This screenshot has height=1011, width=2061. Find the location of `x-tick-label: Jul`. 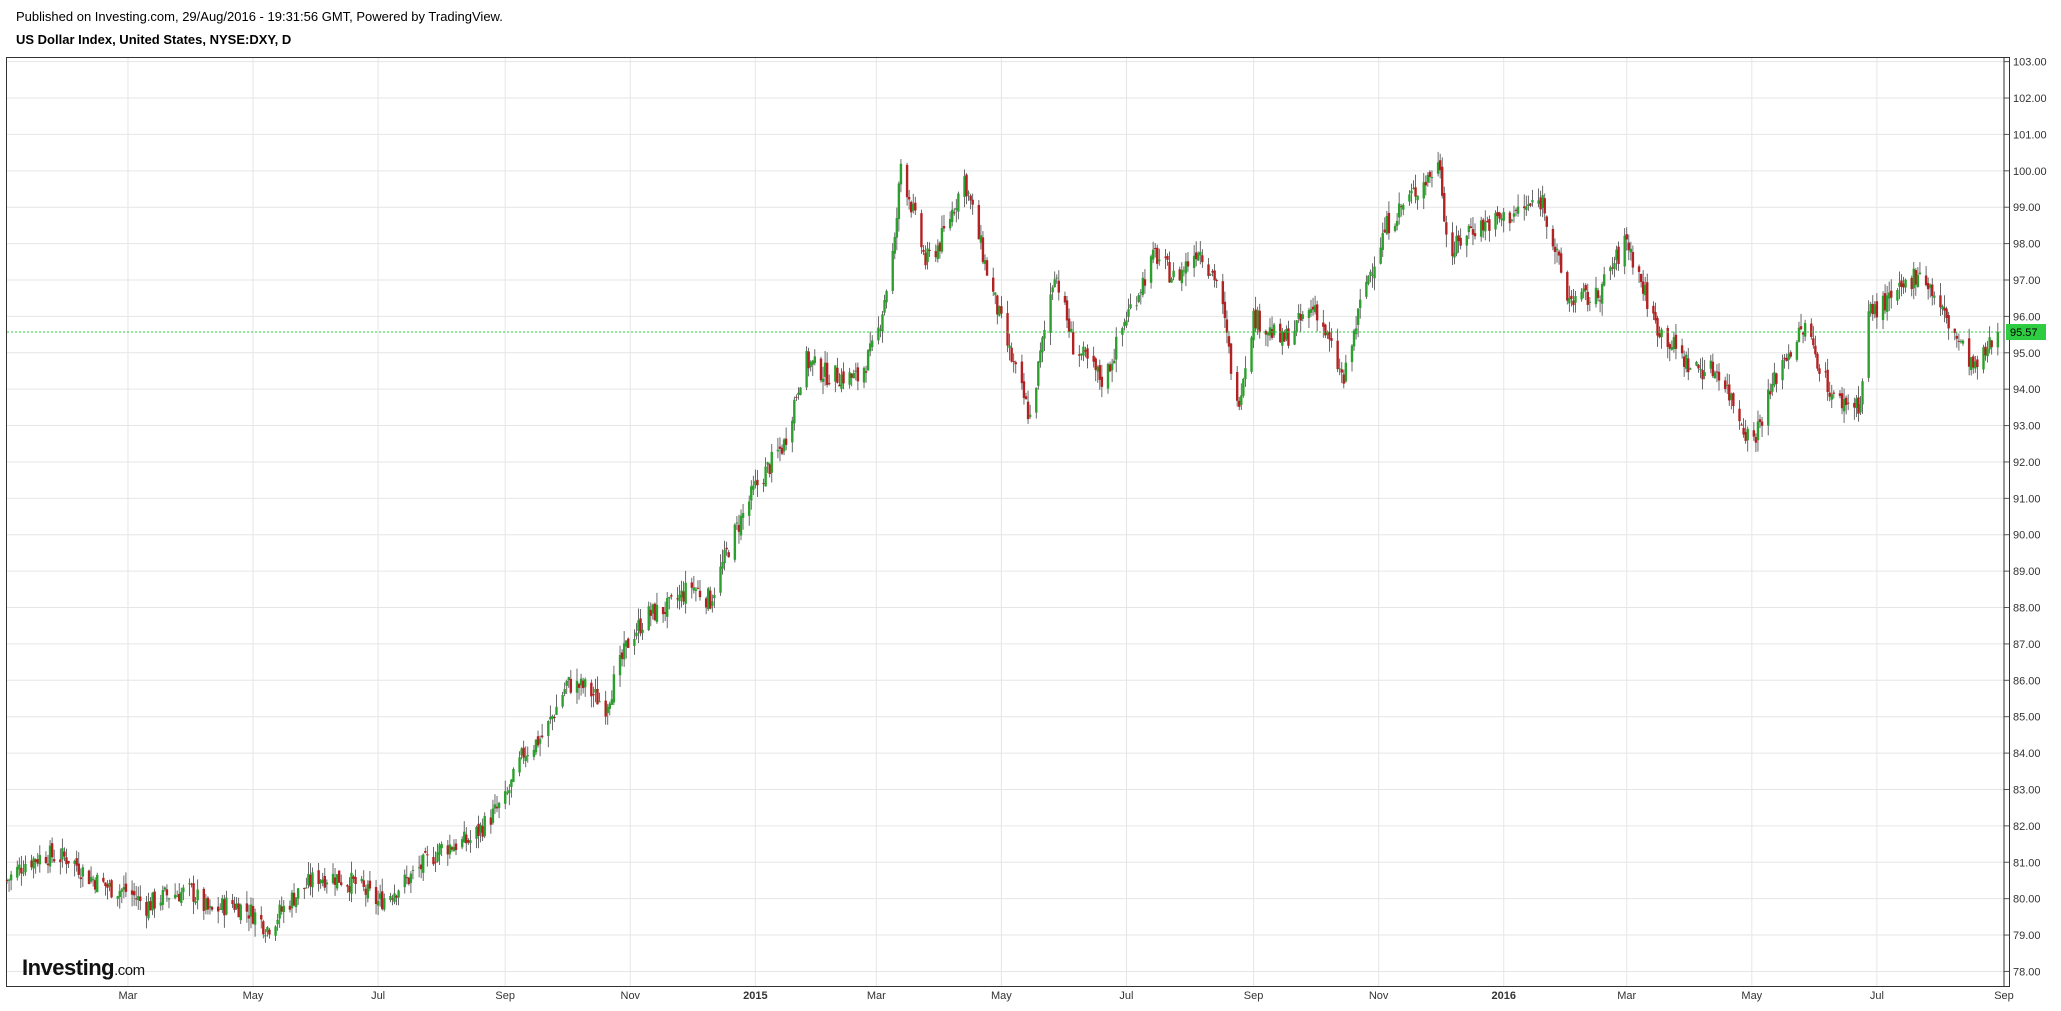

x-tick-label: Jul is located at coordinates (1126, 996).